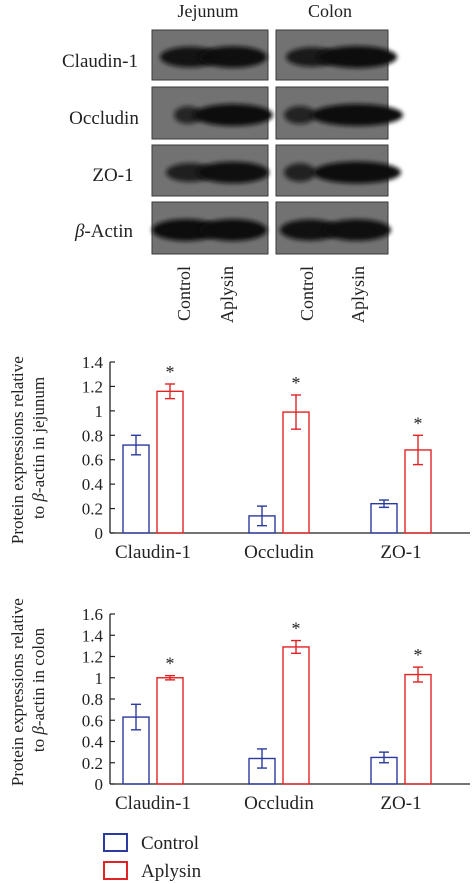 This screenshot has width=474, height=884. Describe the element at coordinates (92, 509) in the screenshot. I see `chart-jejunum-ytick-label: 0.2` at that location.